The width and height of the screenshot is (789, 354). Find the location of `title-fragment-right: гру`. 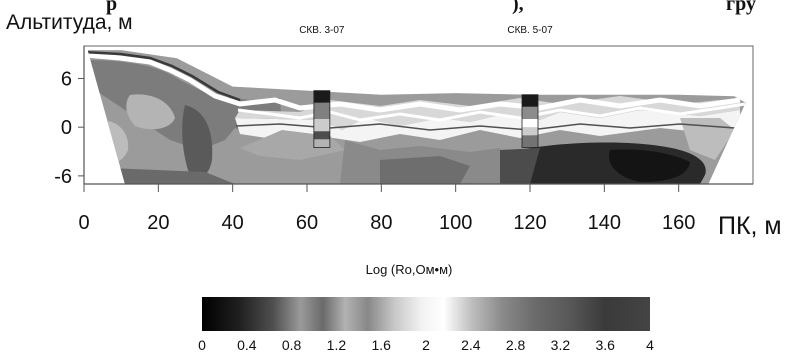

title-fragment-right: гру is located at coordinates (741, 7).